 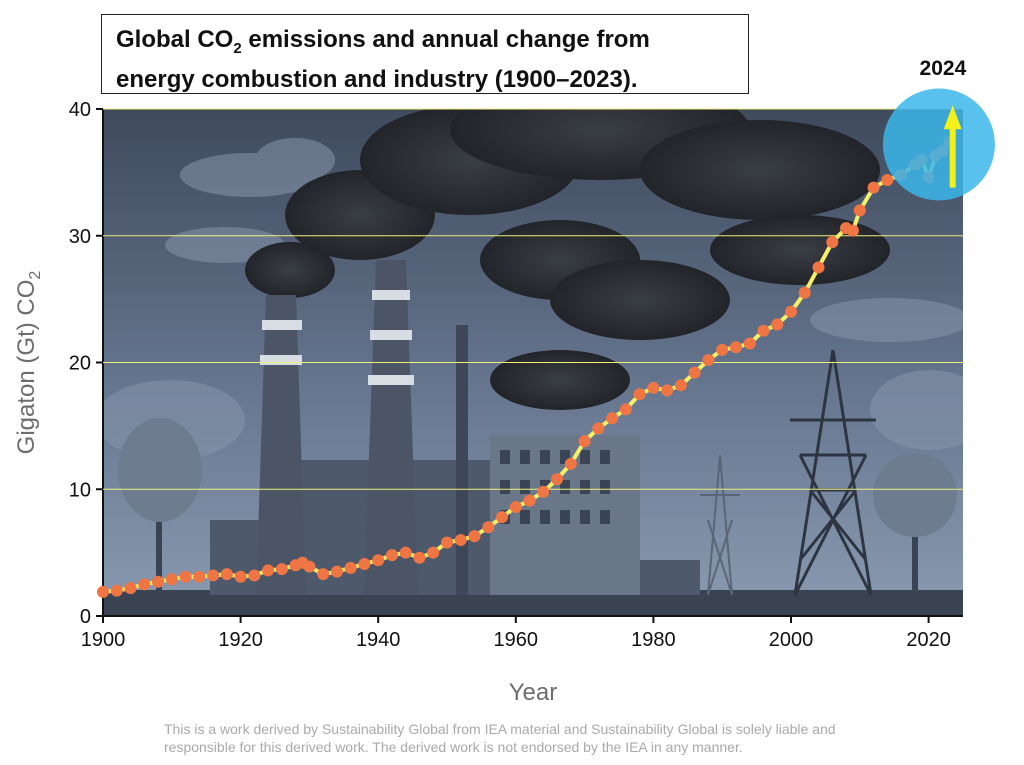 What do you see at coordinates (653, 640) in the screenshot?
I see `x-tick-label-1980: 1980` at bounding box center [653, 640].